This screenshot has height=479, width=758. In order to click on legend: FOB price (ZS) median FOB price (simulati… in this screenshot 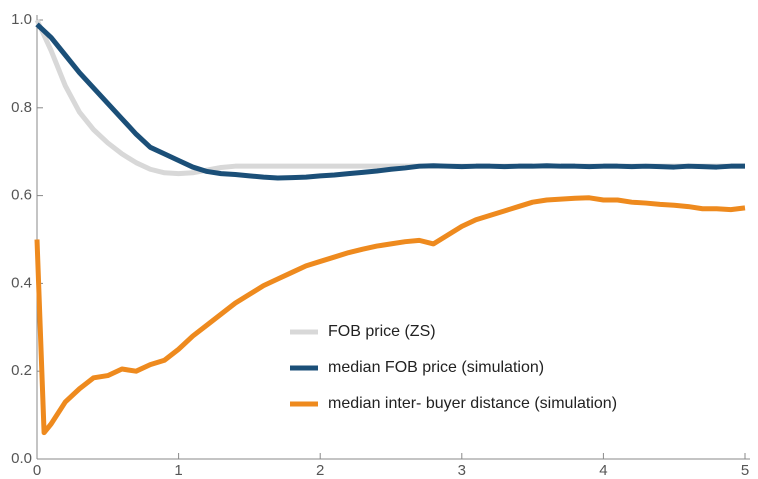, I will do `click(453, 367)`.